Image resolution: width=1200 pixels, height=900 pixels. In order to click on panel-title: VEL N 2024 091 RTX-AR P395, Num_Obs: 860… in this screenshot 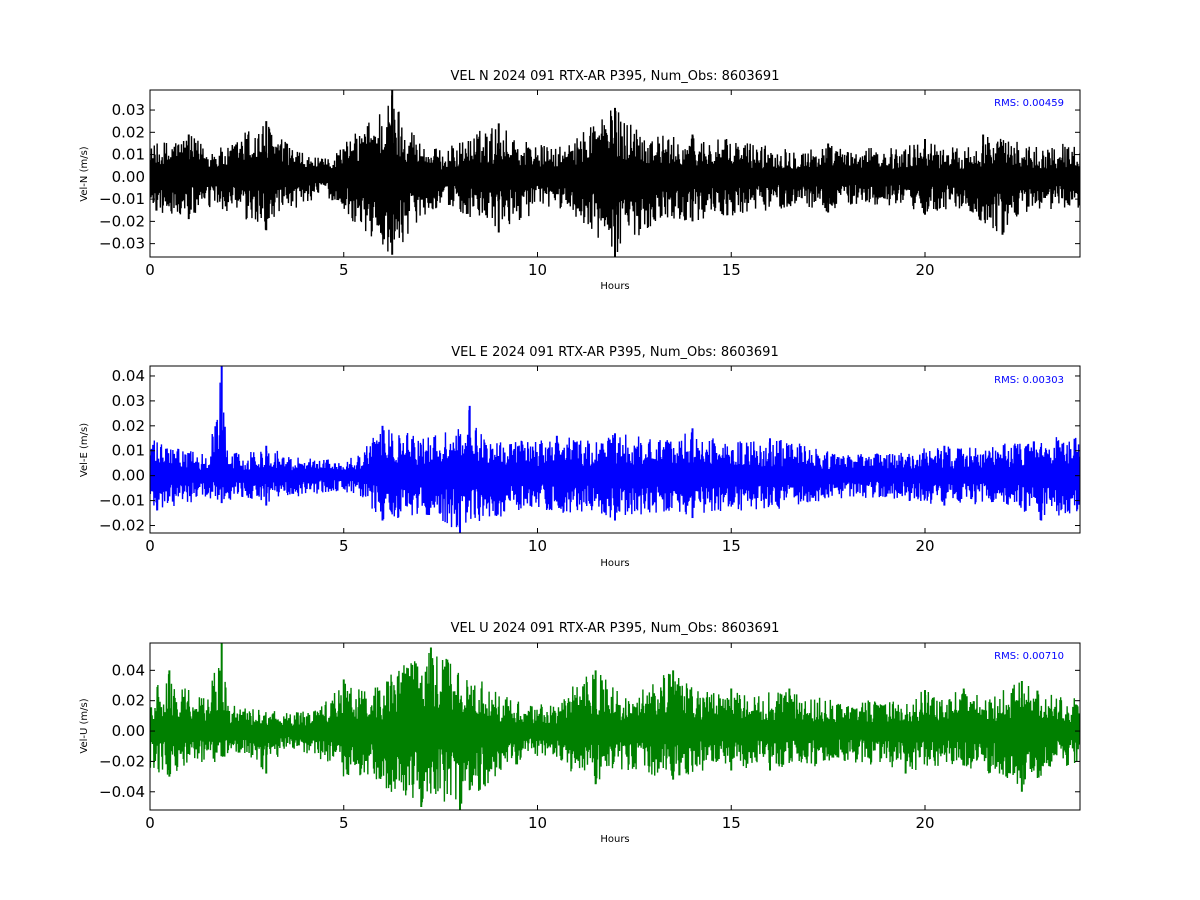, I will do `click(615, 76)`.